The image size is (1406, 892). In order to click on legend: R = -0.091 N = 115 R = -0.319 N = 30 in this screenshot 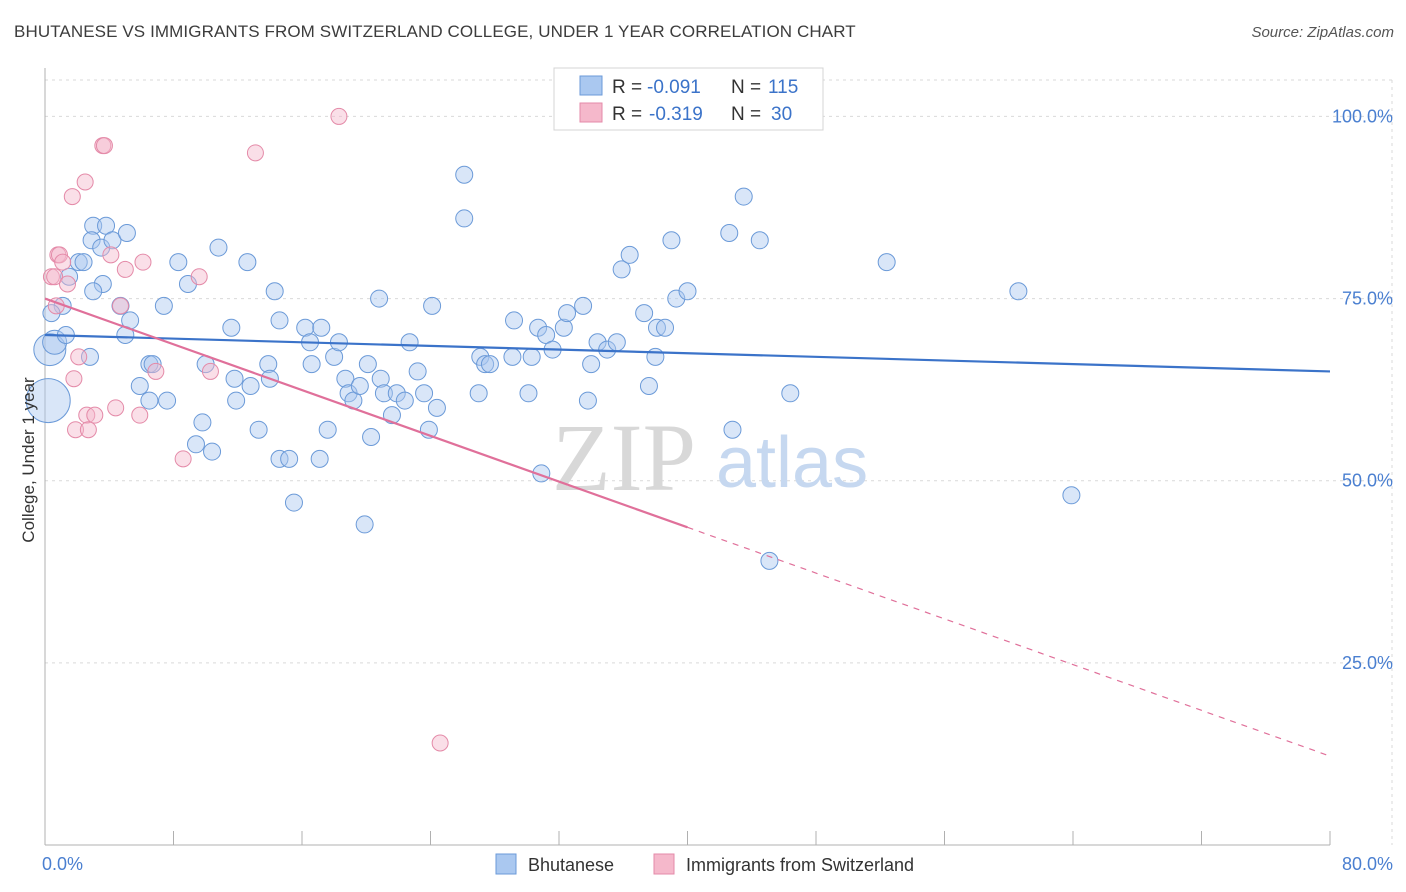, I will do `click(688, 99)`.